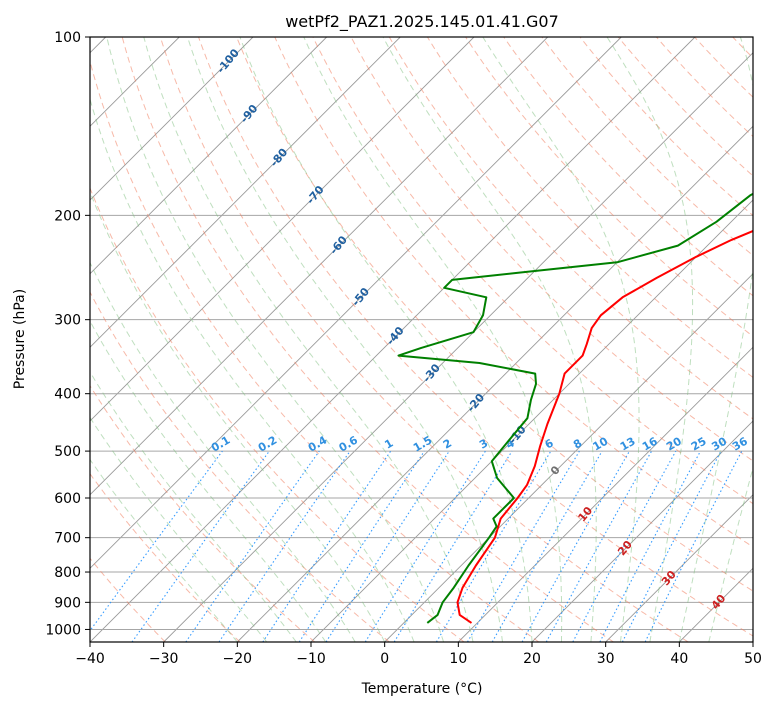  What do you see at coordinates (67, 539) in the screenshot?
I see `y-tick-label: 700` at bounding box center [67, 539].